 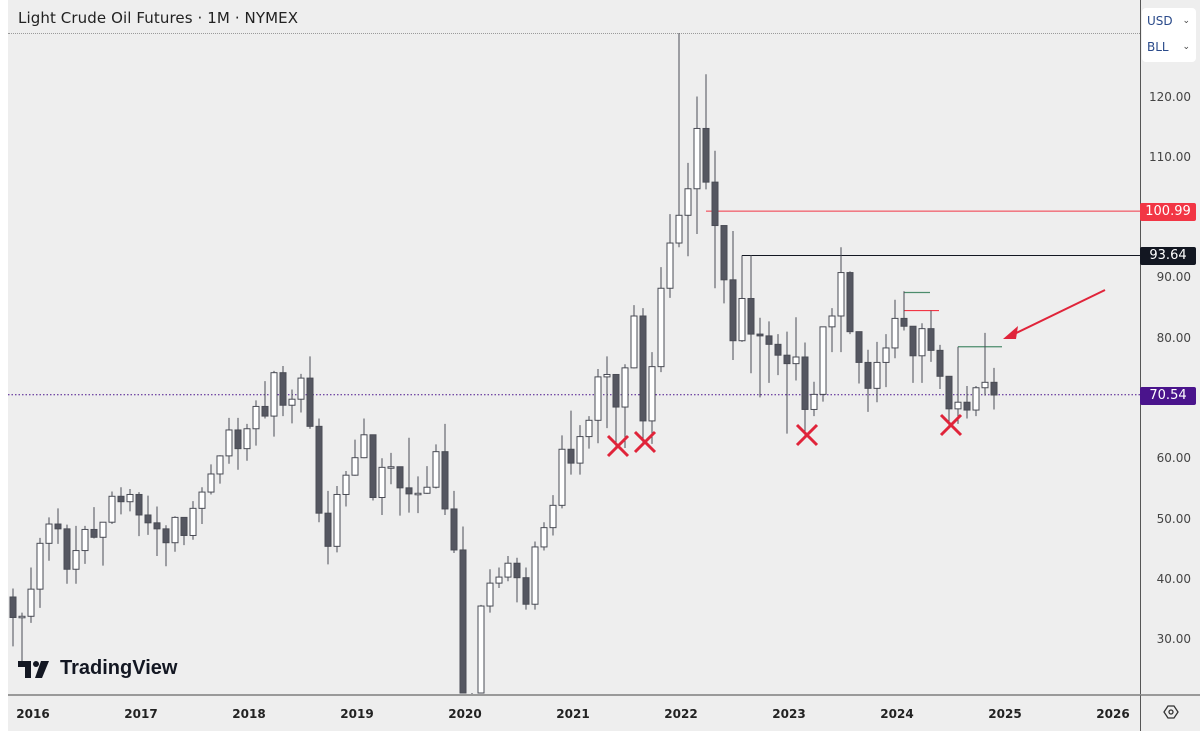 I want to click on top-boundary-line, so click(x=574, y=33).